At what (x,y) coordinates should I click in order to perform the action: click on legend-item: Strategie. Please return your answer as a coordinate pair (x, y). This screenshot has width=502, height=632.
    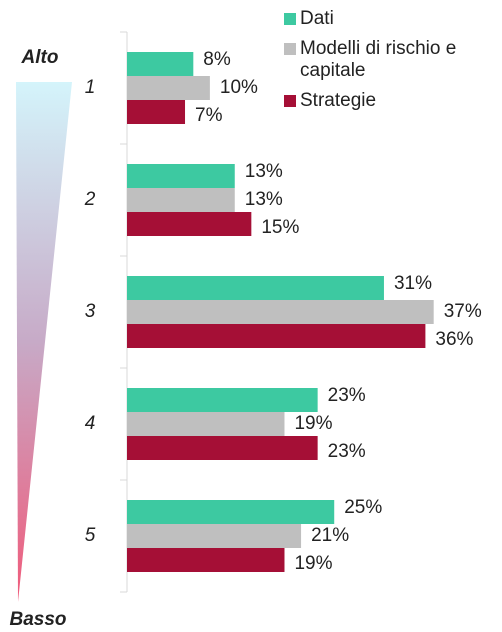
    Looking at the image, I should click on (392, 101).